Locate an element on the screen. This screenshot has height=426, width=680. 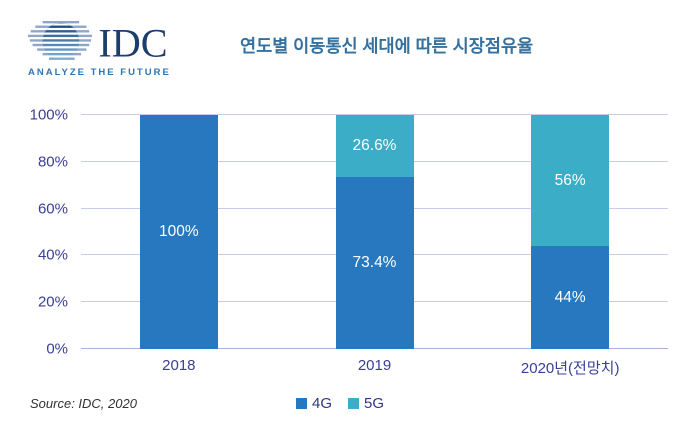
x-tick-2019: 2019 is located at coordinates (374, 365).